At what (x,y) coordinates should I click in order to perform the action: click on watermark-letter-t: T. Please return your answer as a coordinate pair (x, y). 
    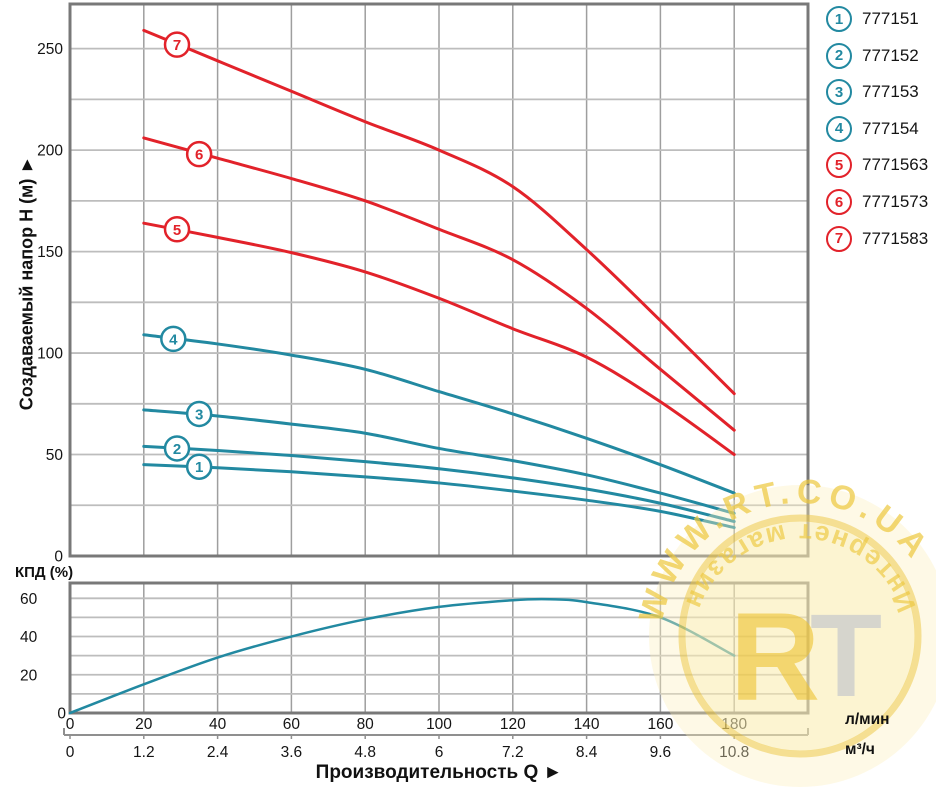
    Looking at the image, I should click on (846, 656).